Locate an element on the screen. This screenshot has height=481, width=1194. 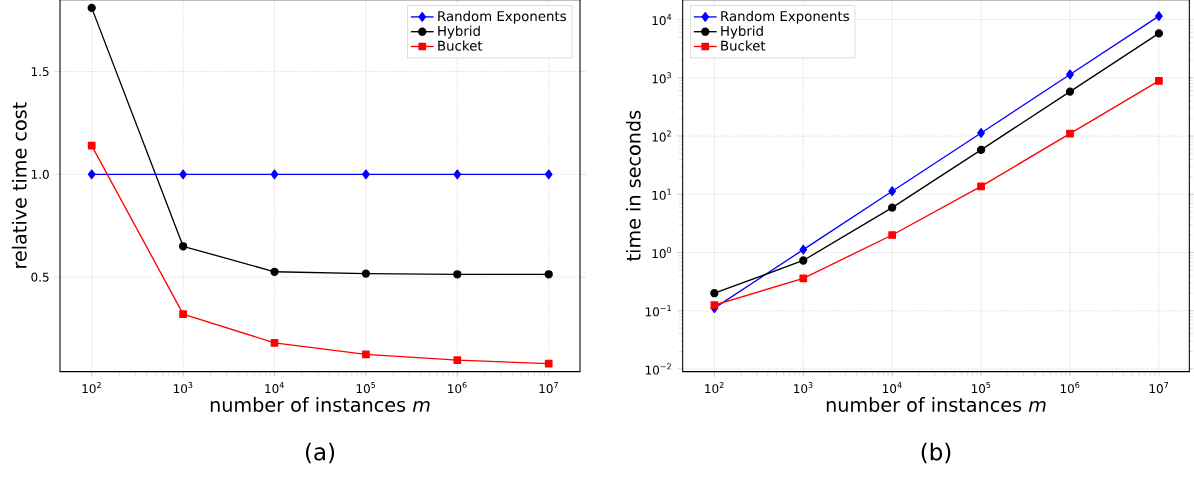
y-tick-label: 10$^{−1}$ is located at coordinates (658, 311).